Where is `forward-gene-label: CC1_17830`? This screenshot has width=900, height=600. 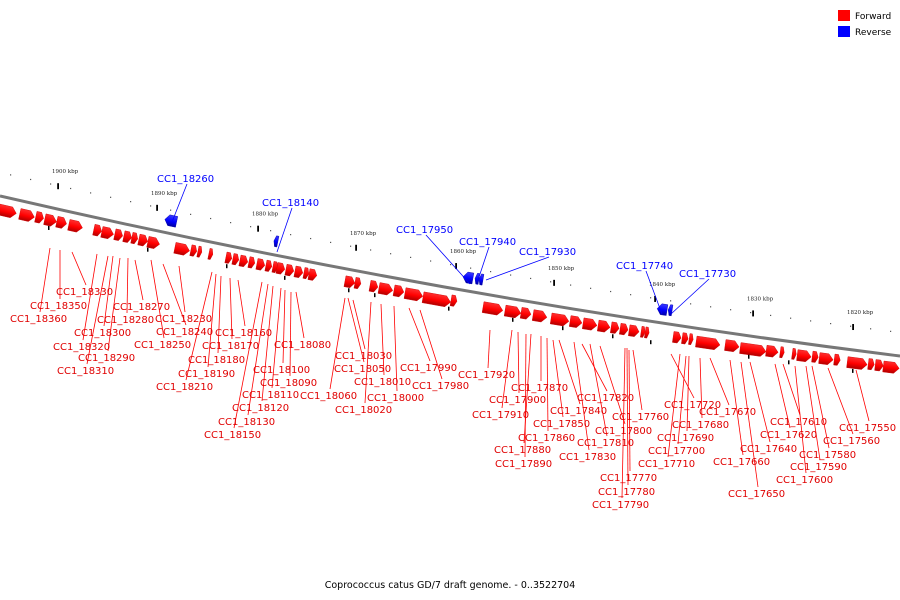
forward-gene-label: CC1_17830 is located at coordinates (587, 457).